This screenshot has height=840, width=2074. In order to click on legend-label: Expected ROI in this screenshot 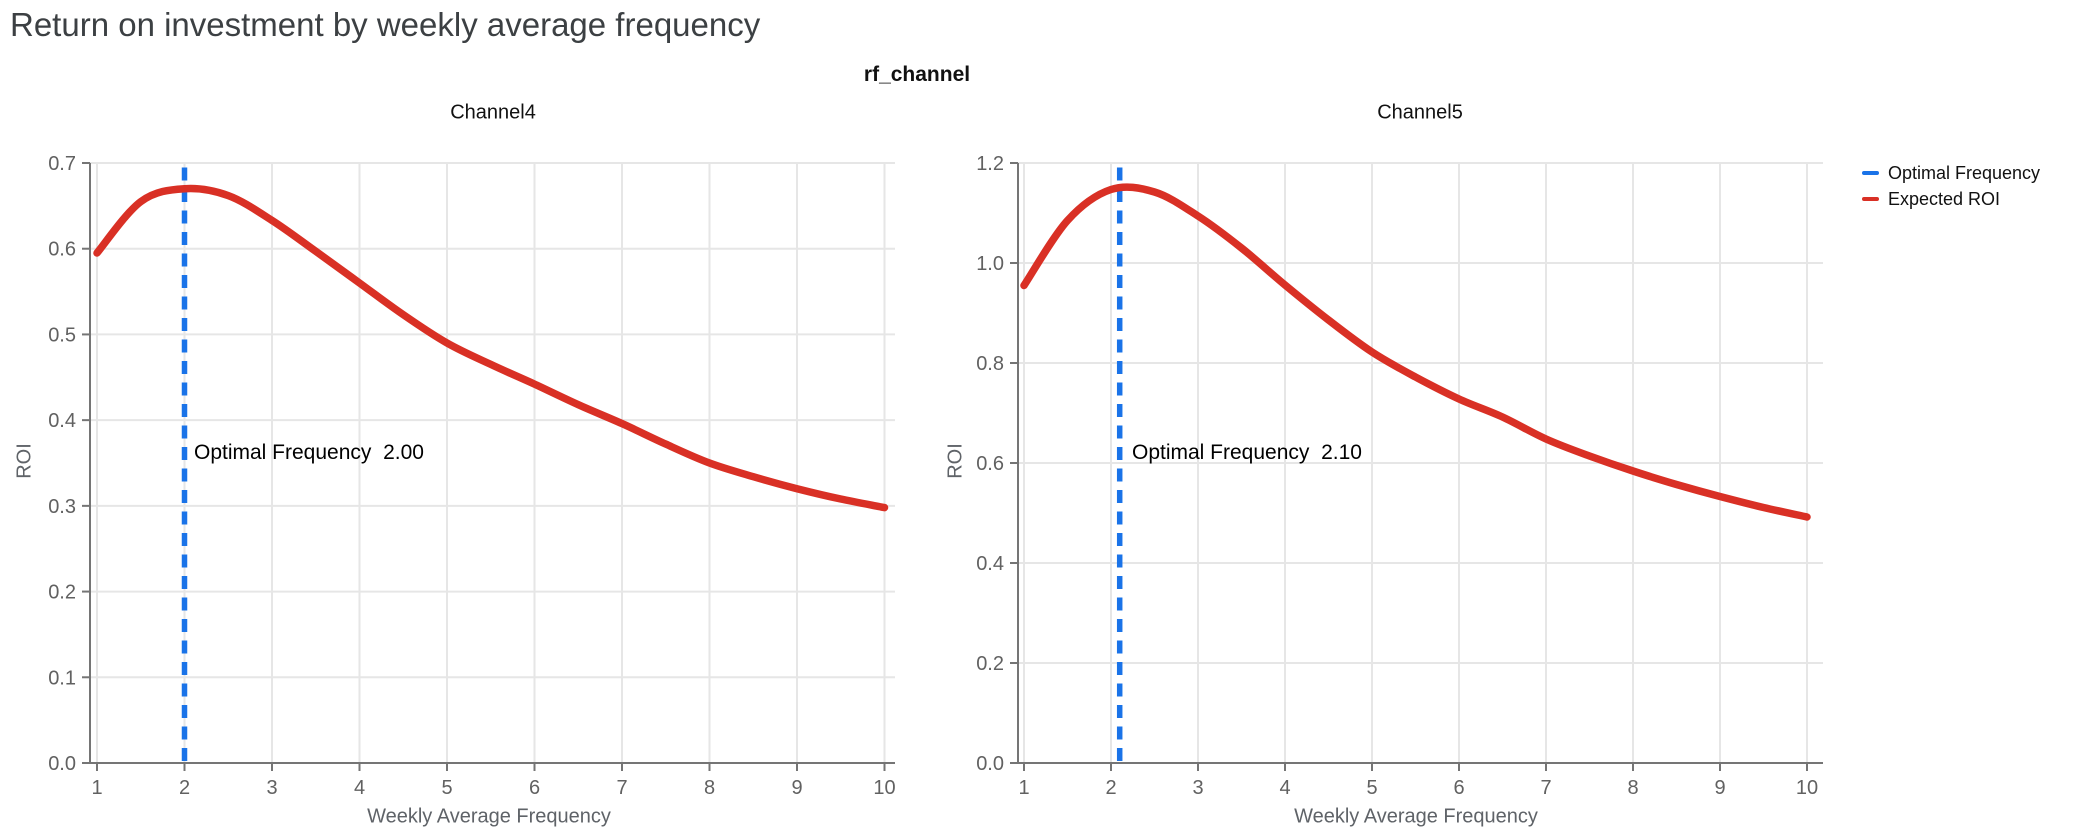, I will do `click(1944, 198)`.